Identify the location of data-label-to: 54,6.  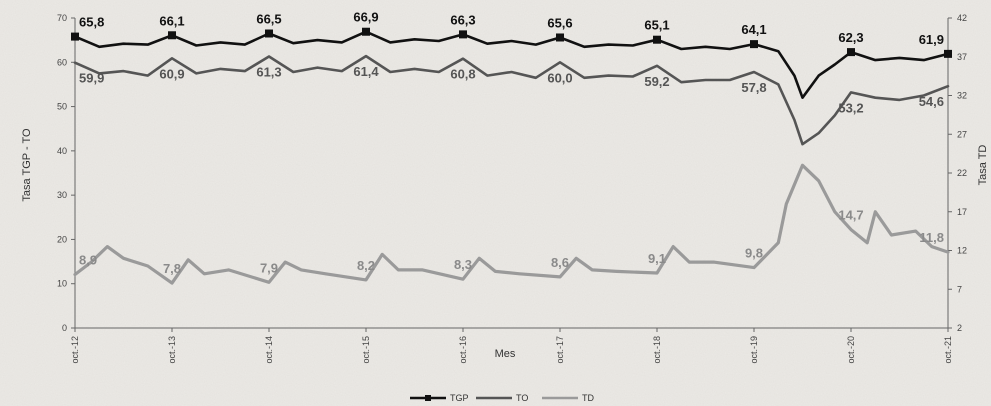
(931, 101).